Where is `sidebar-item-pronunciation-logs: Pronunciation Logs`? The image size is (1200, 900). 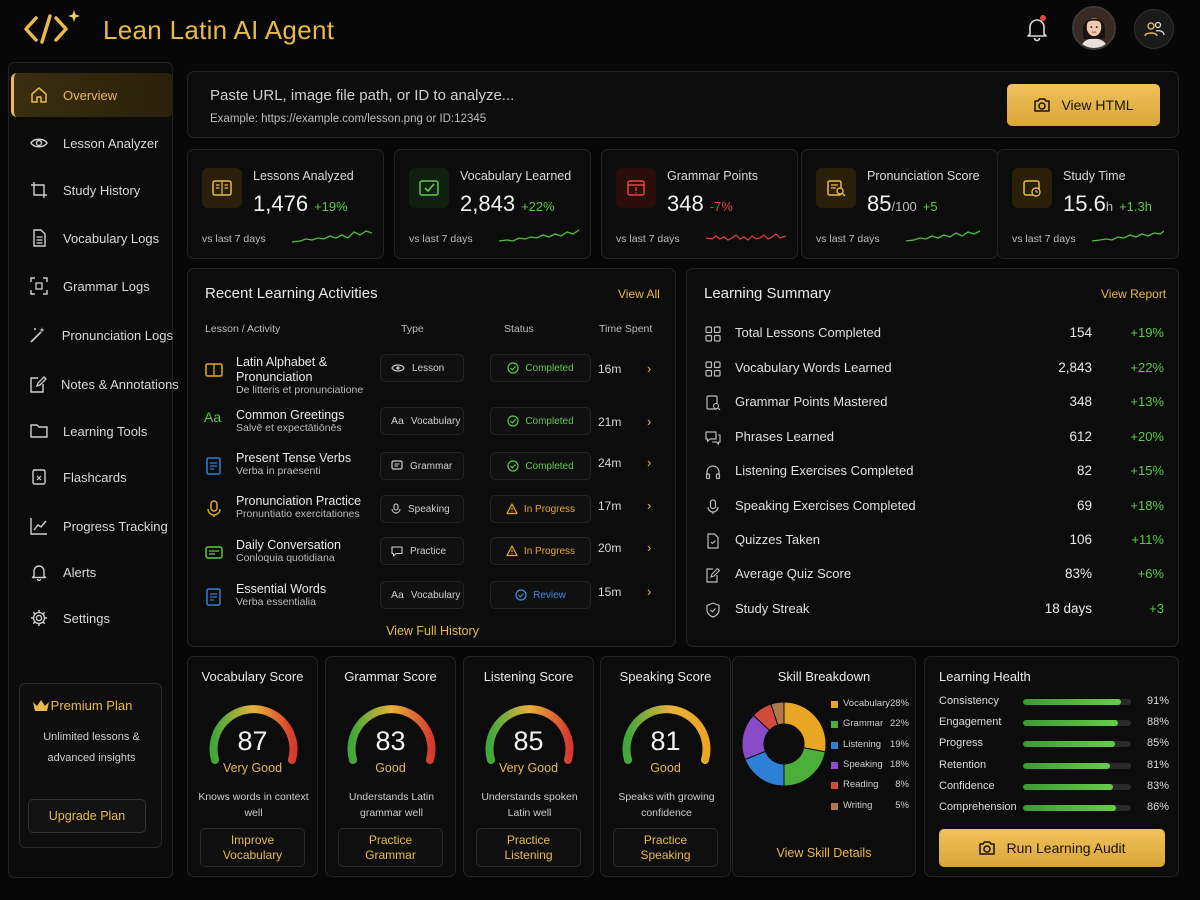
sidebar-item-pronunciation-logs: Pronunciation Logs is located at coordinates (92, 335).